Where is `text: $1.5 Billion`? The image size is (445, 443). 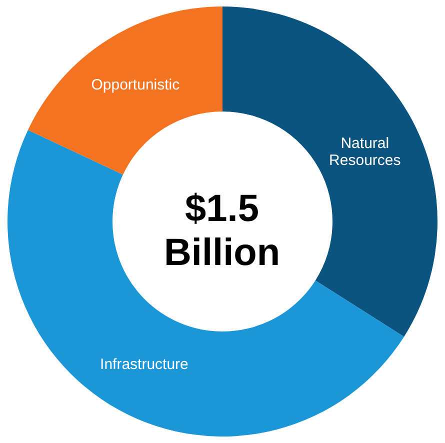
text: $1.5 Billion is located at coordinates (222, 231).